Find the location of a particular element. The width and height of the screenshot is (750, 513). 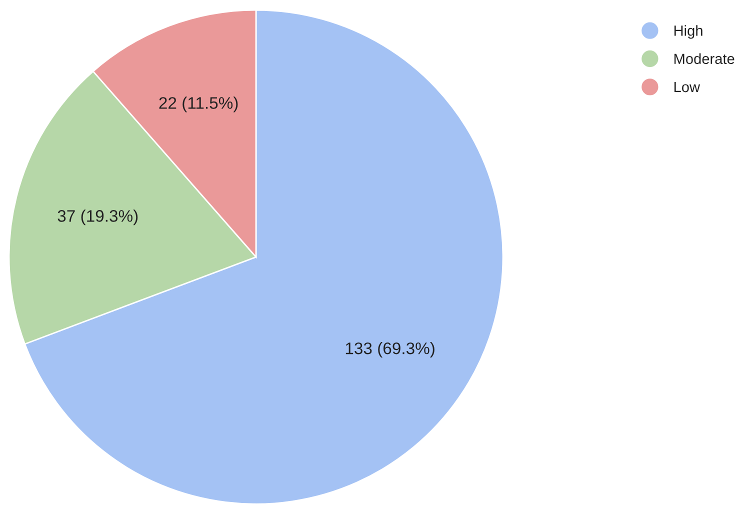

data-label: 22 (11.5%) is located at coordinates (198, 104).